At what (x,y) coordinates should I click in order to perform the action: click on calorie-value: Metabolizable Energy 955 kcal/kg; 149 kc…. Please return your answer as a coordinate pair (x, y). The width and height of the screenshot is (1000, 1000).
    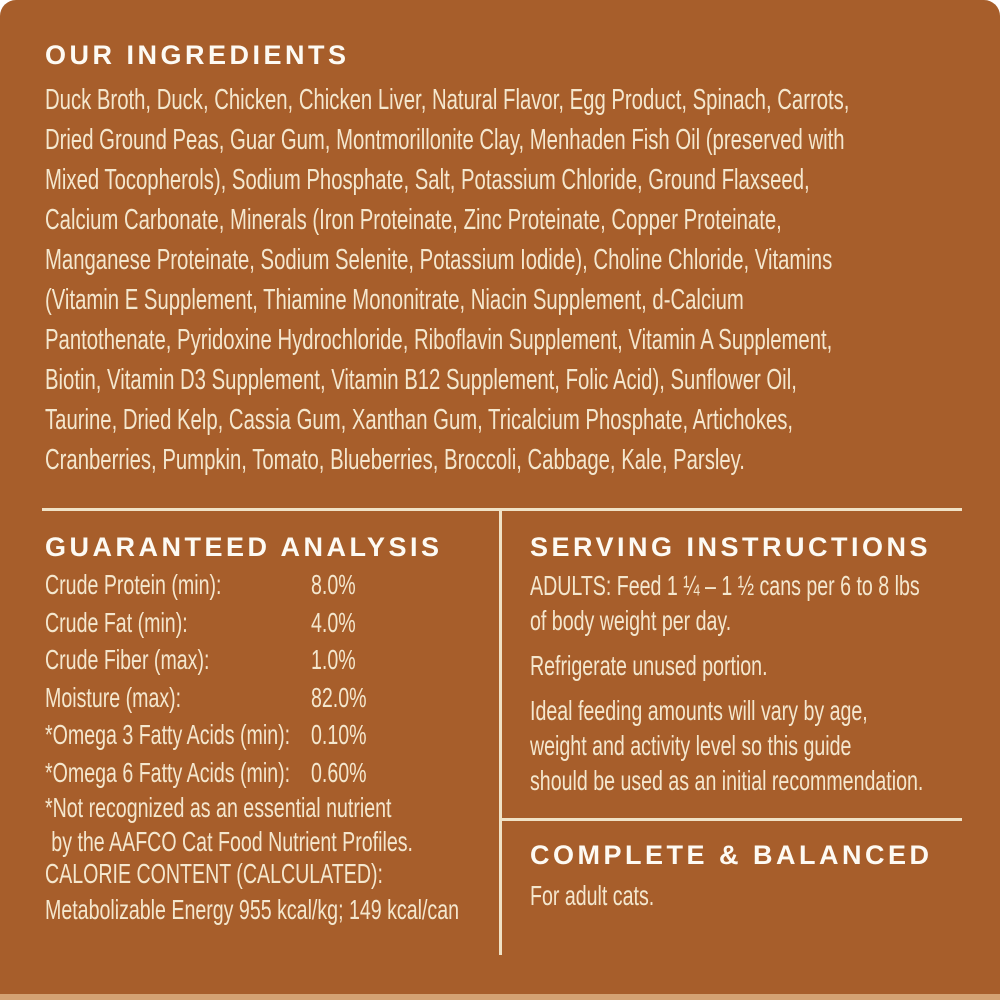
    Looking at the image, I should click on (252, 909).